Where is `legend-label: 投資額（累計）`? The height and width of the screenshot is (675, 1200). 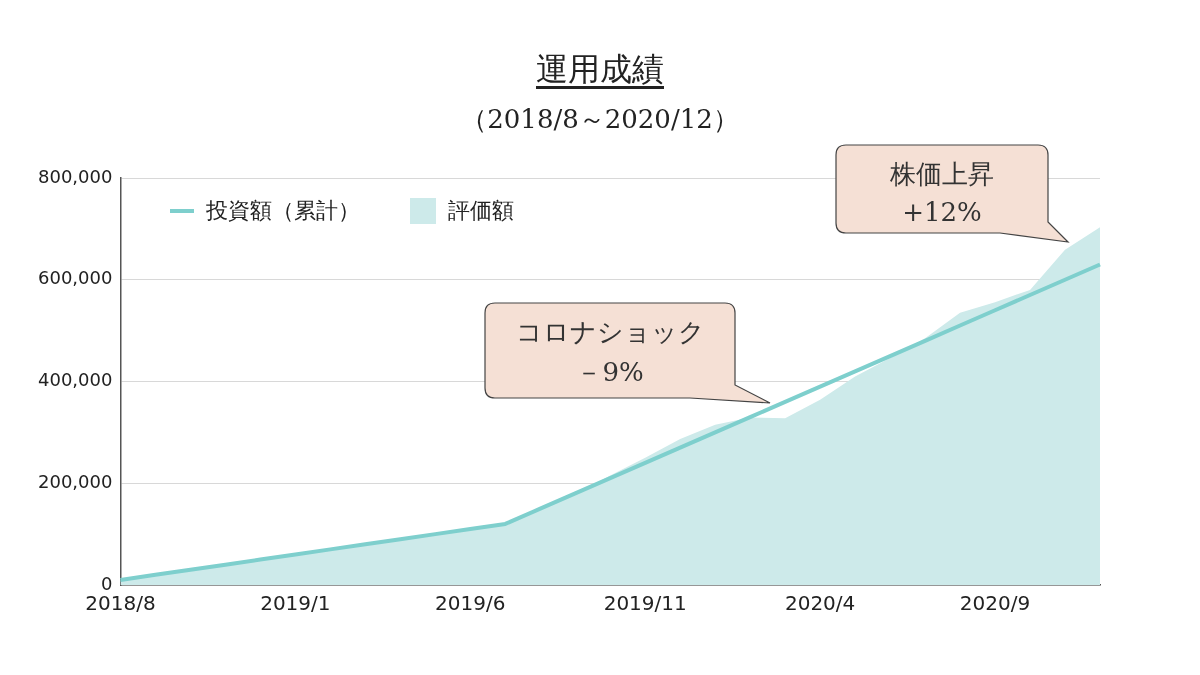
legend-label: 投資額（累計） is located at coordinates (283, 211).